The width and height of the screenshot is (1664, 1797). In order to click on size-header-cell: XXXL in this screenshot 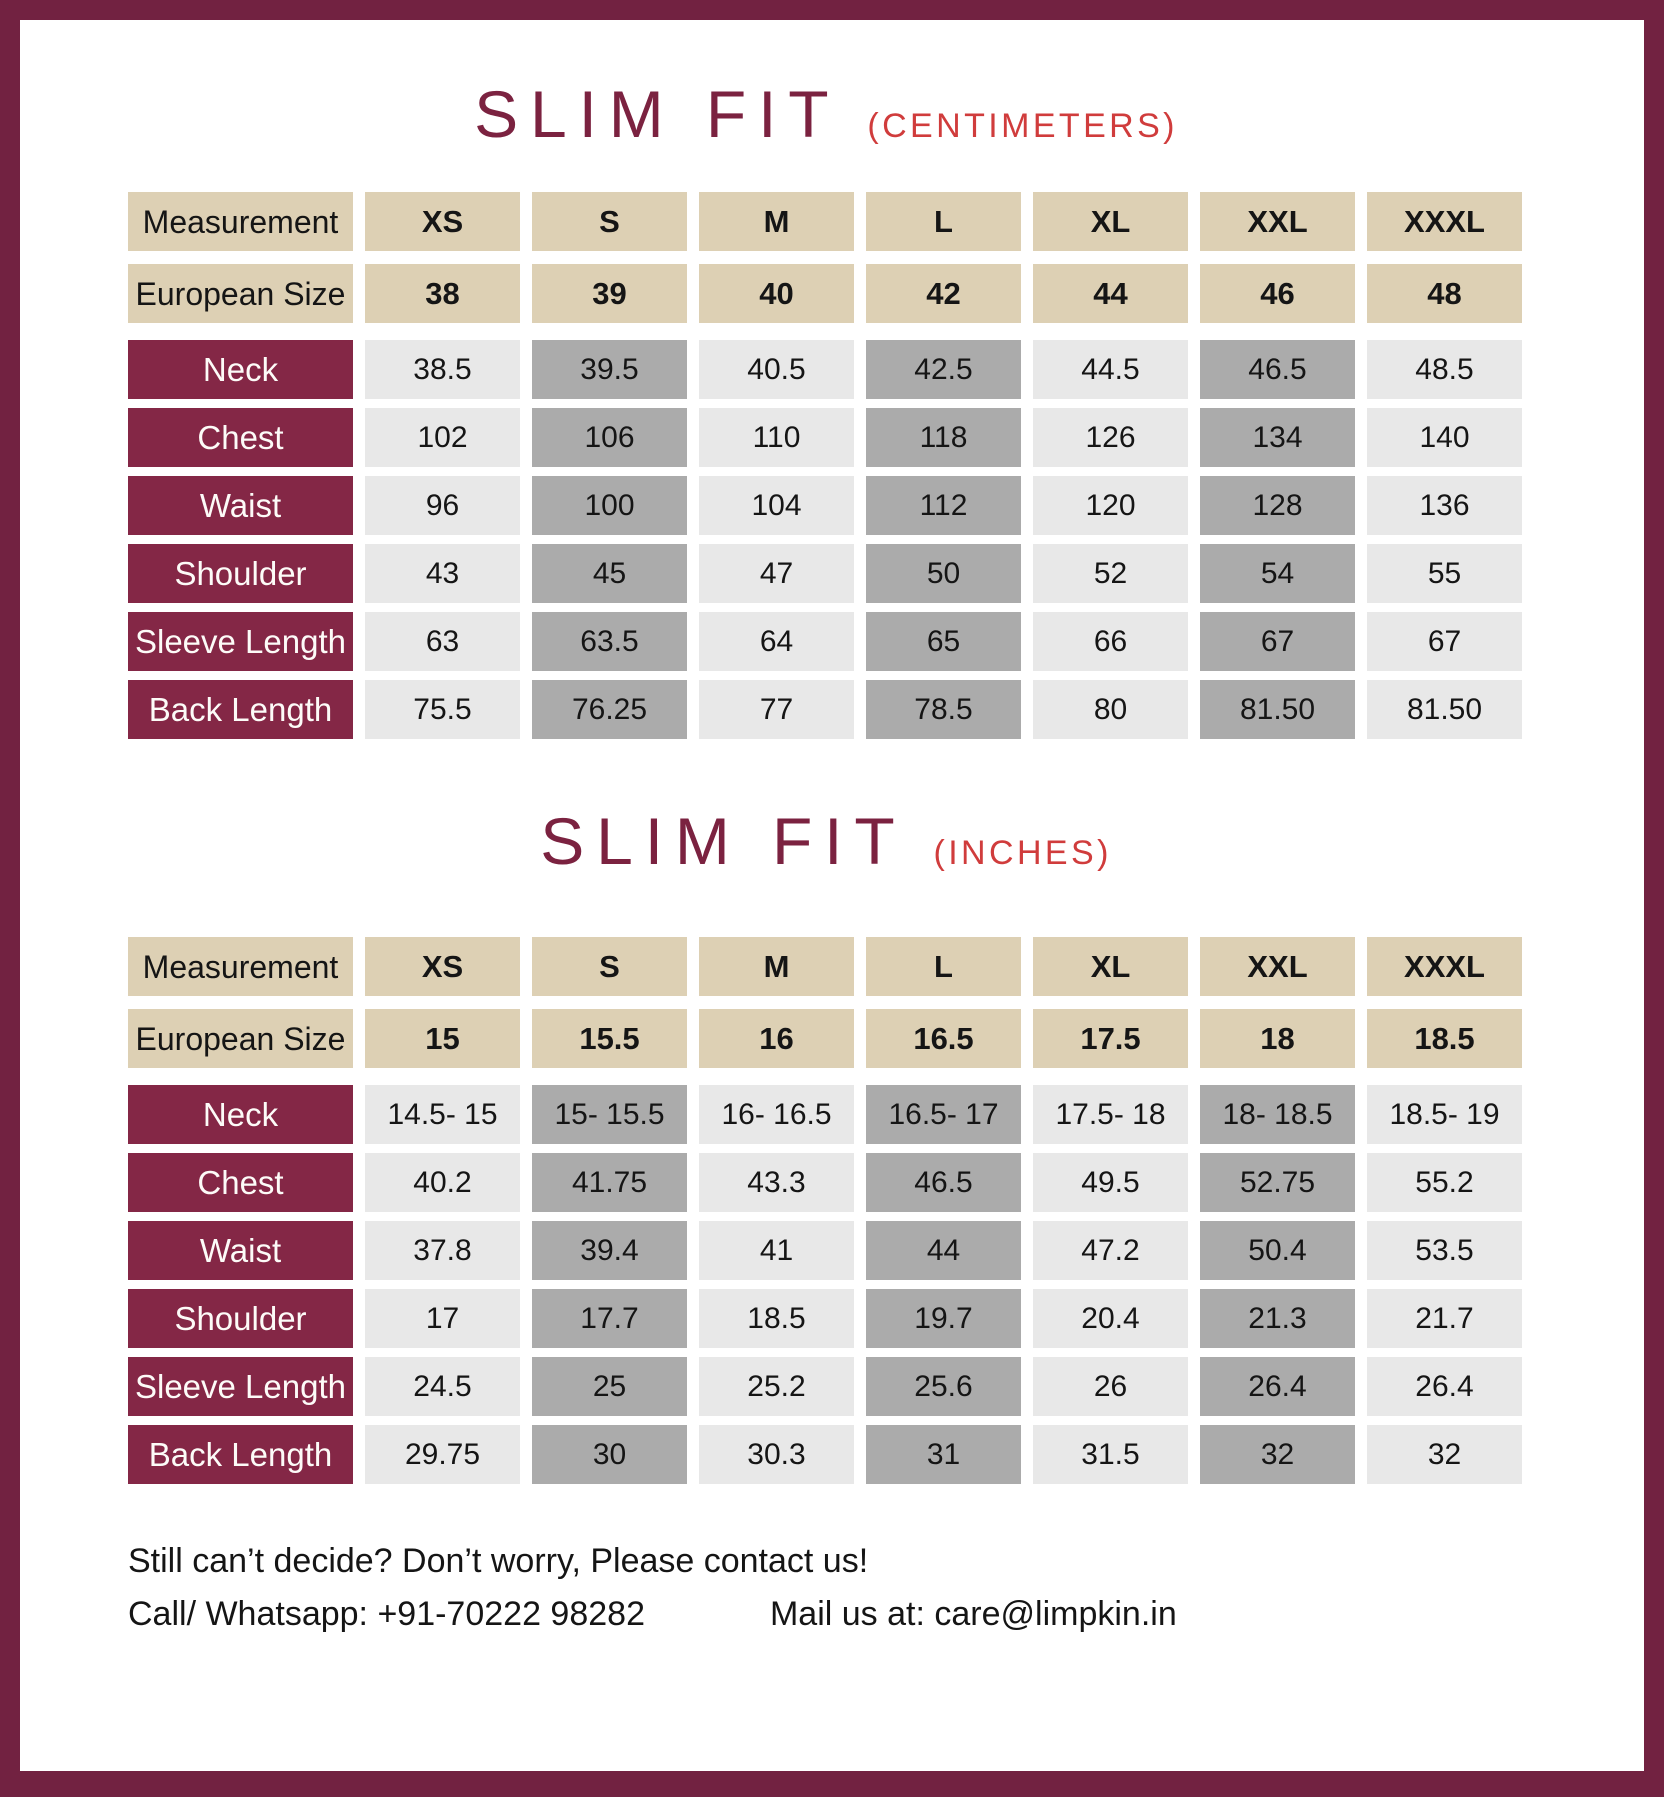, I will do `click(1444, 966)`.